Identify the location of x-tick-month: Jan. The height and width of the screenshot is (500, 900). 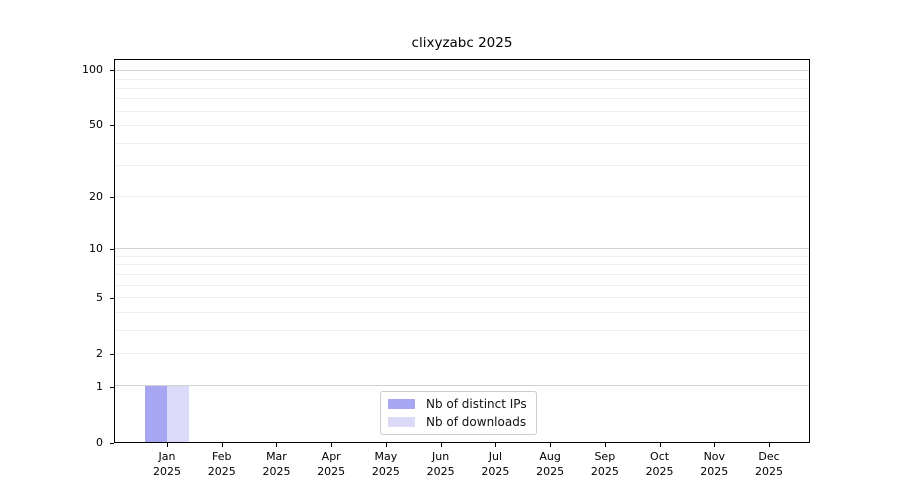
(167, 456).